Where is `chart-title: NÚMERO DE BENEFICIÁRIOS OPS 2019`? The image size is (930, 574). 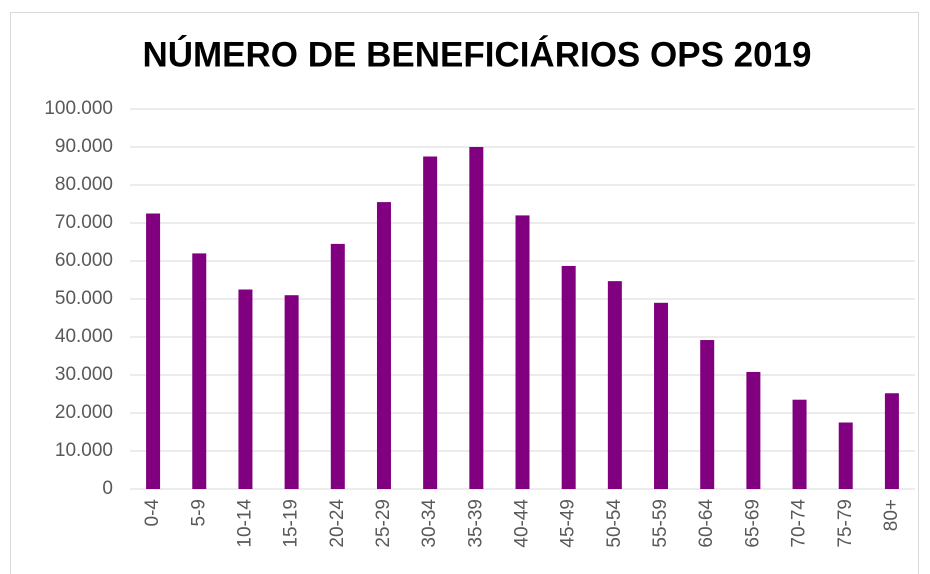
chart-title: NÚMERO DE BENEFICIÁRIOS OPS 2019 is located at coordinates (476, 54).